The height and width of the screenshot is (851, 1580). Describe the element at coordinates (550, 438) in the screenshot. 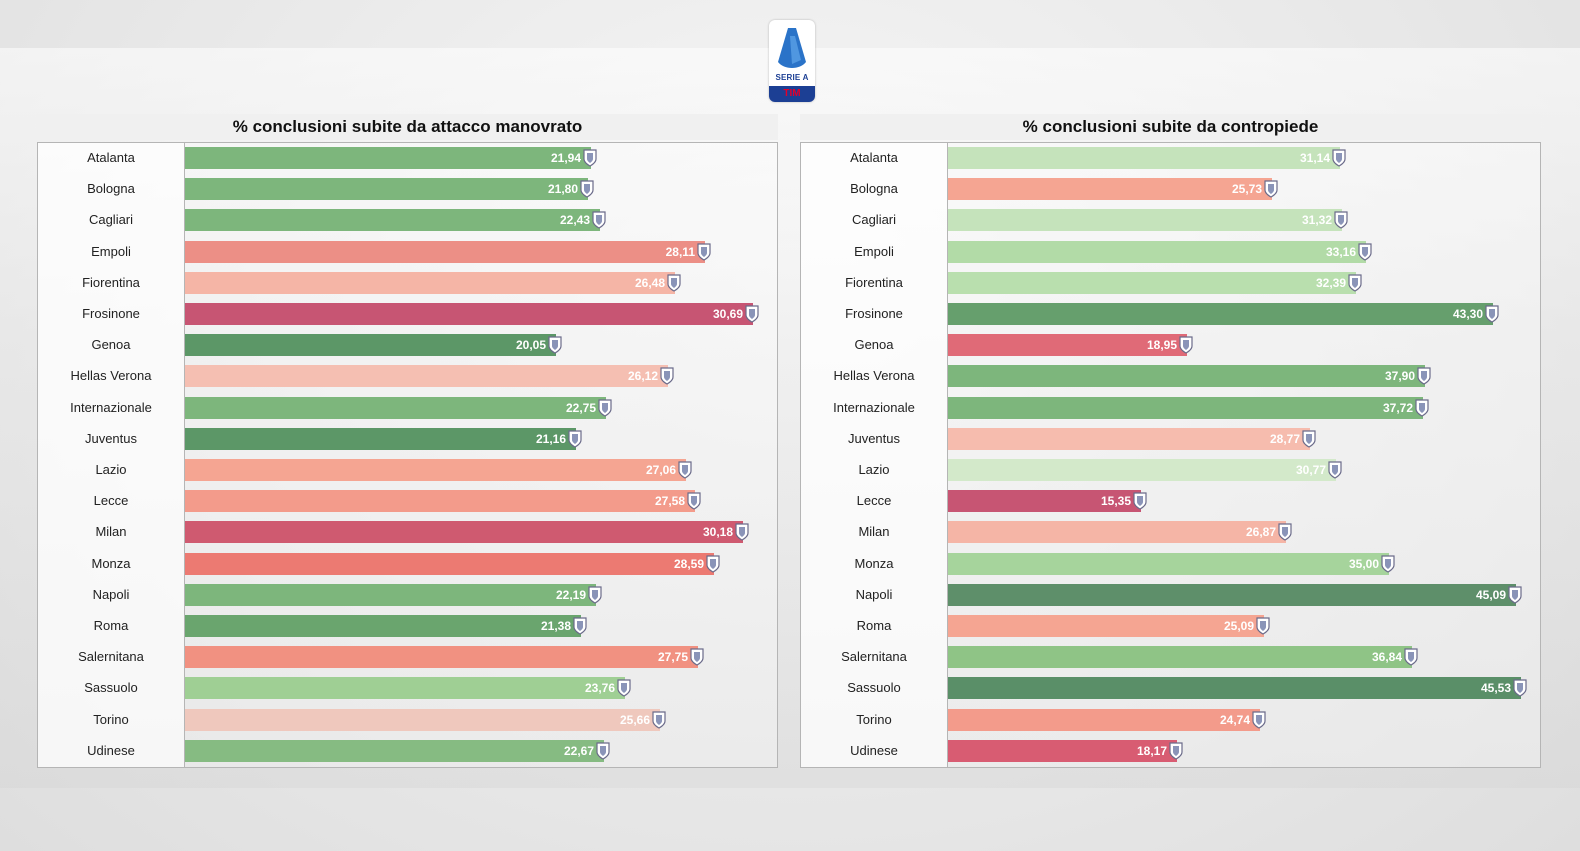

I see `bar-value-label: 21,16` at that location.